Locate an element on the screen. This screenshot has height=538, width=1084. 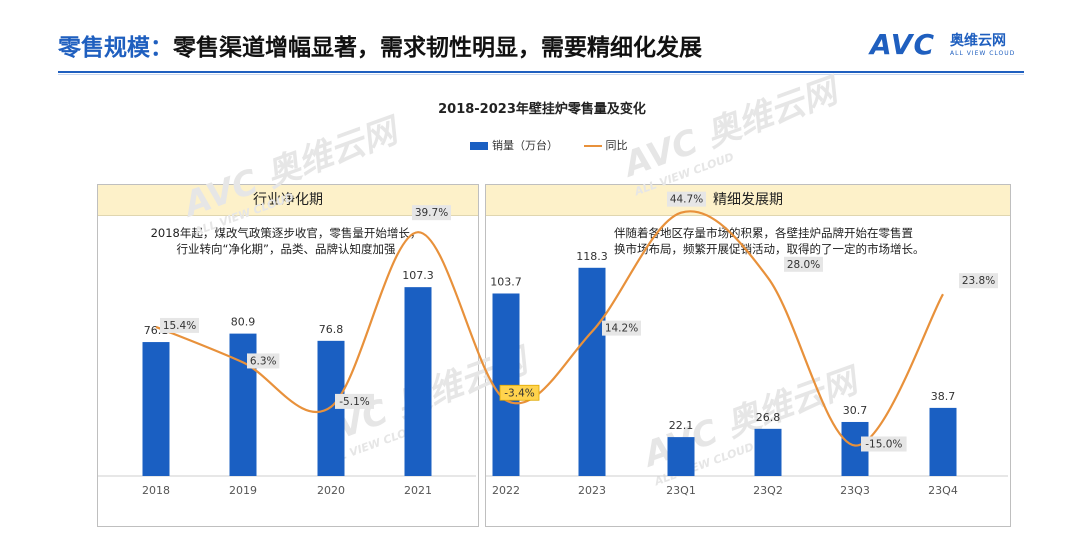
legend-line-swatch is located at coordinates (592, 146).